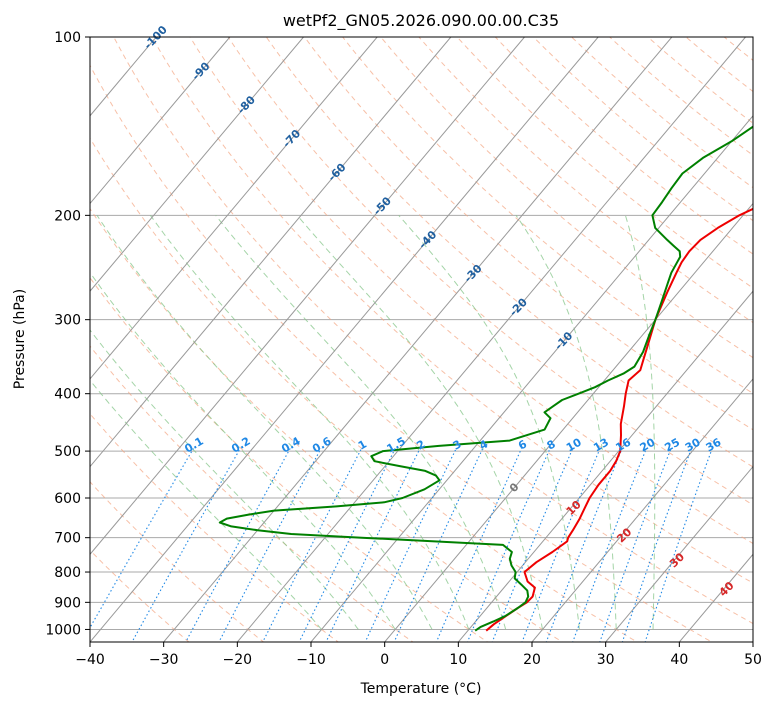 The width and height of the screenshot is (775, 708). I want to click on x-tick-label: −40, so click(90, 660).